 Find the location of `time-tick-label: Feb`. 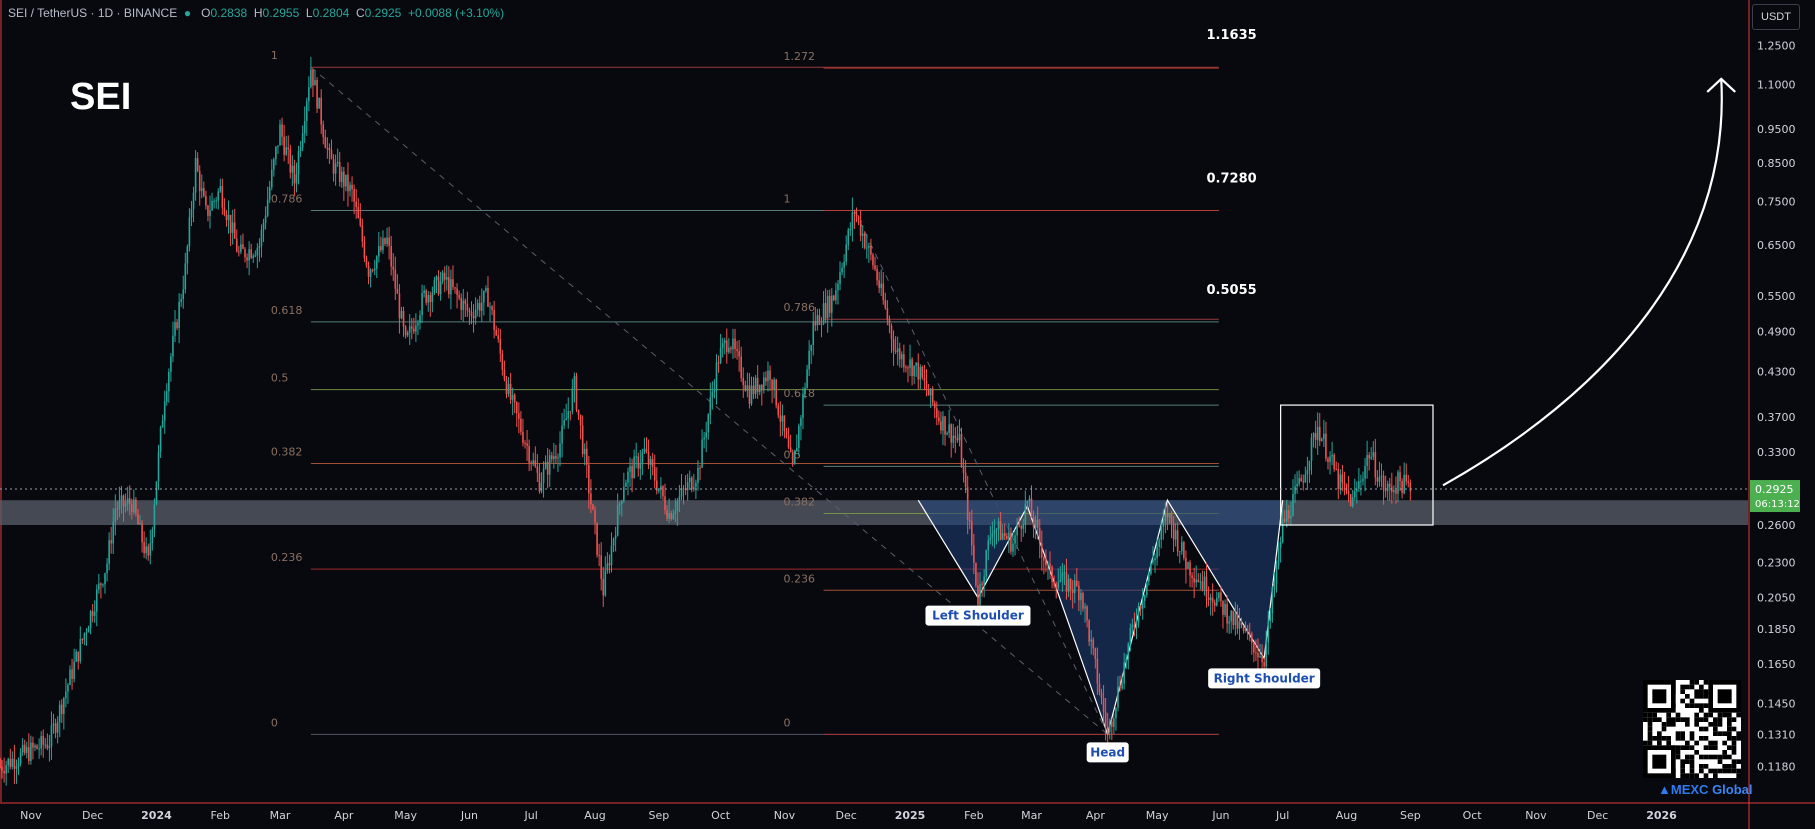

time-tick-label: Feb is located at coordinates (220, 815).